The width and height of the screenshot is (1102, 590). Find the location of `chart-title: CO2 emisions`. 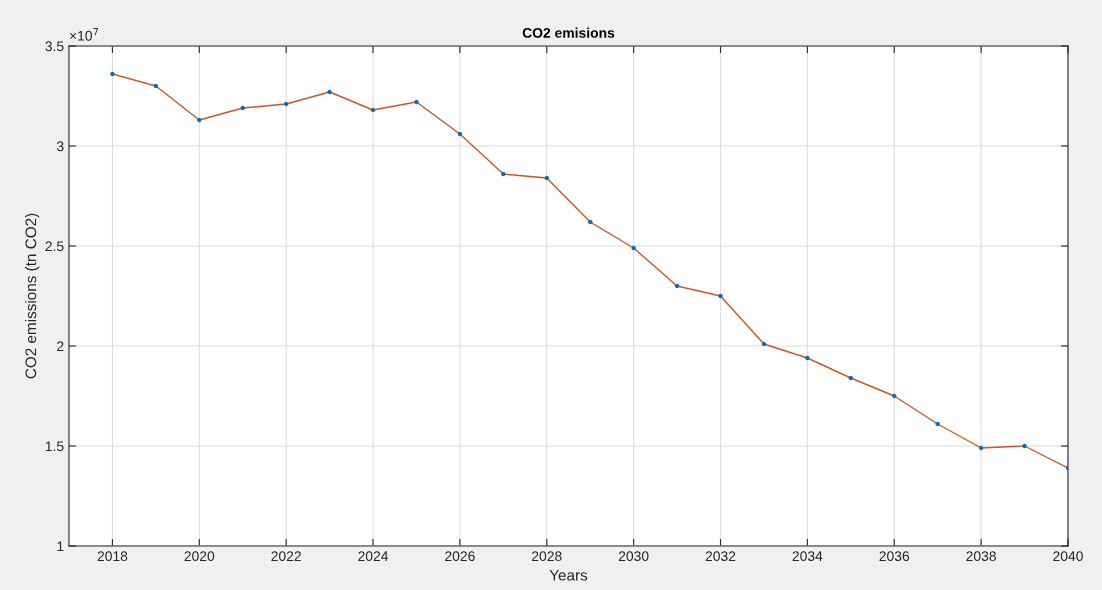

chart-title: CO2 emisions is located at coordinates (568, 32).